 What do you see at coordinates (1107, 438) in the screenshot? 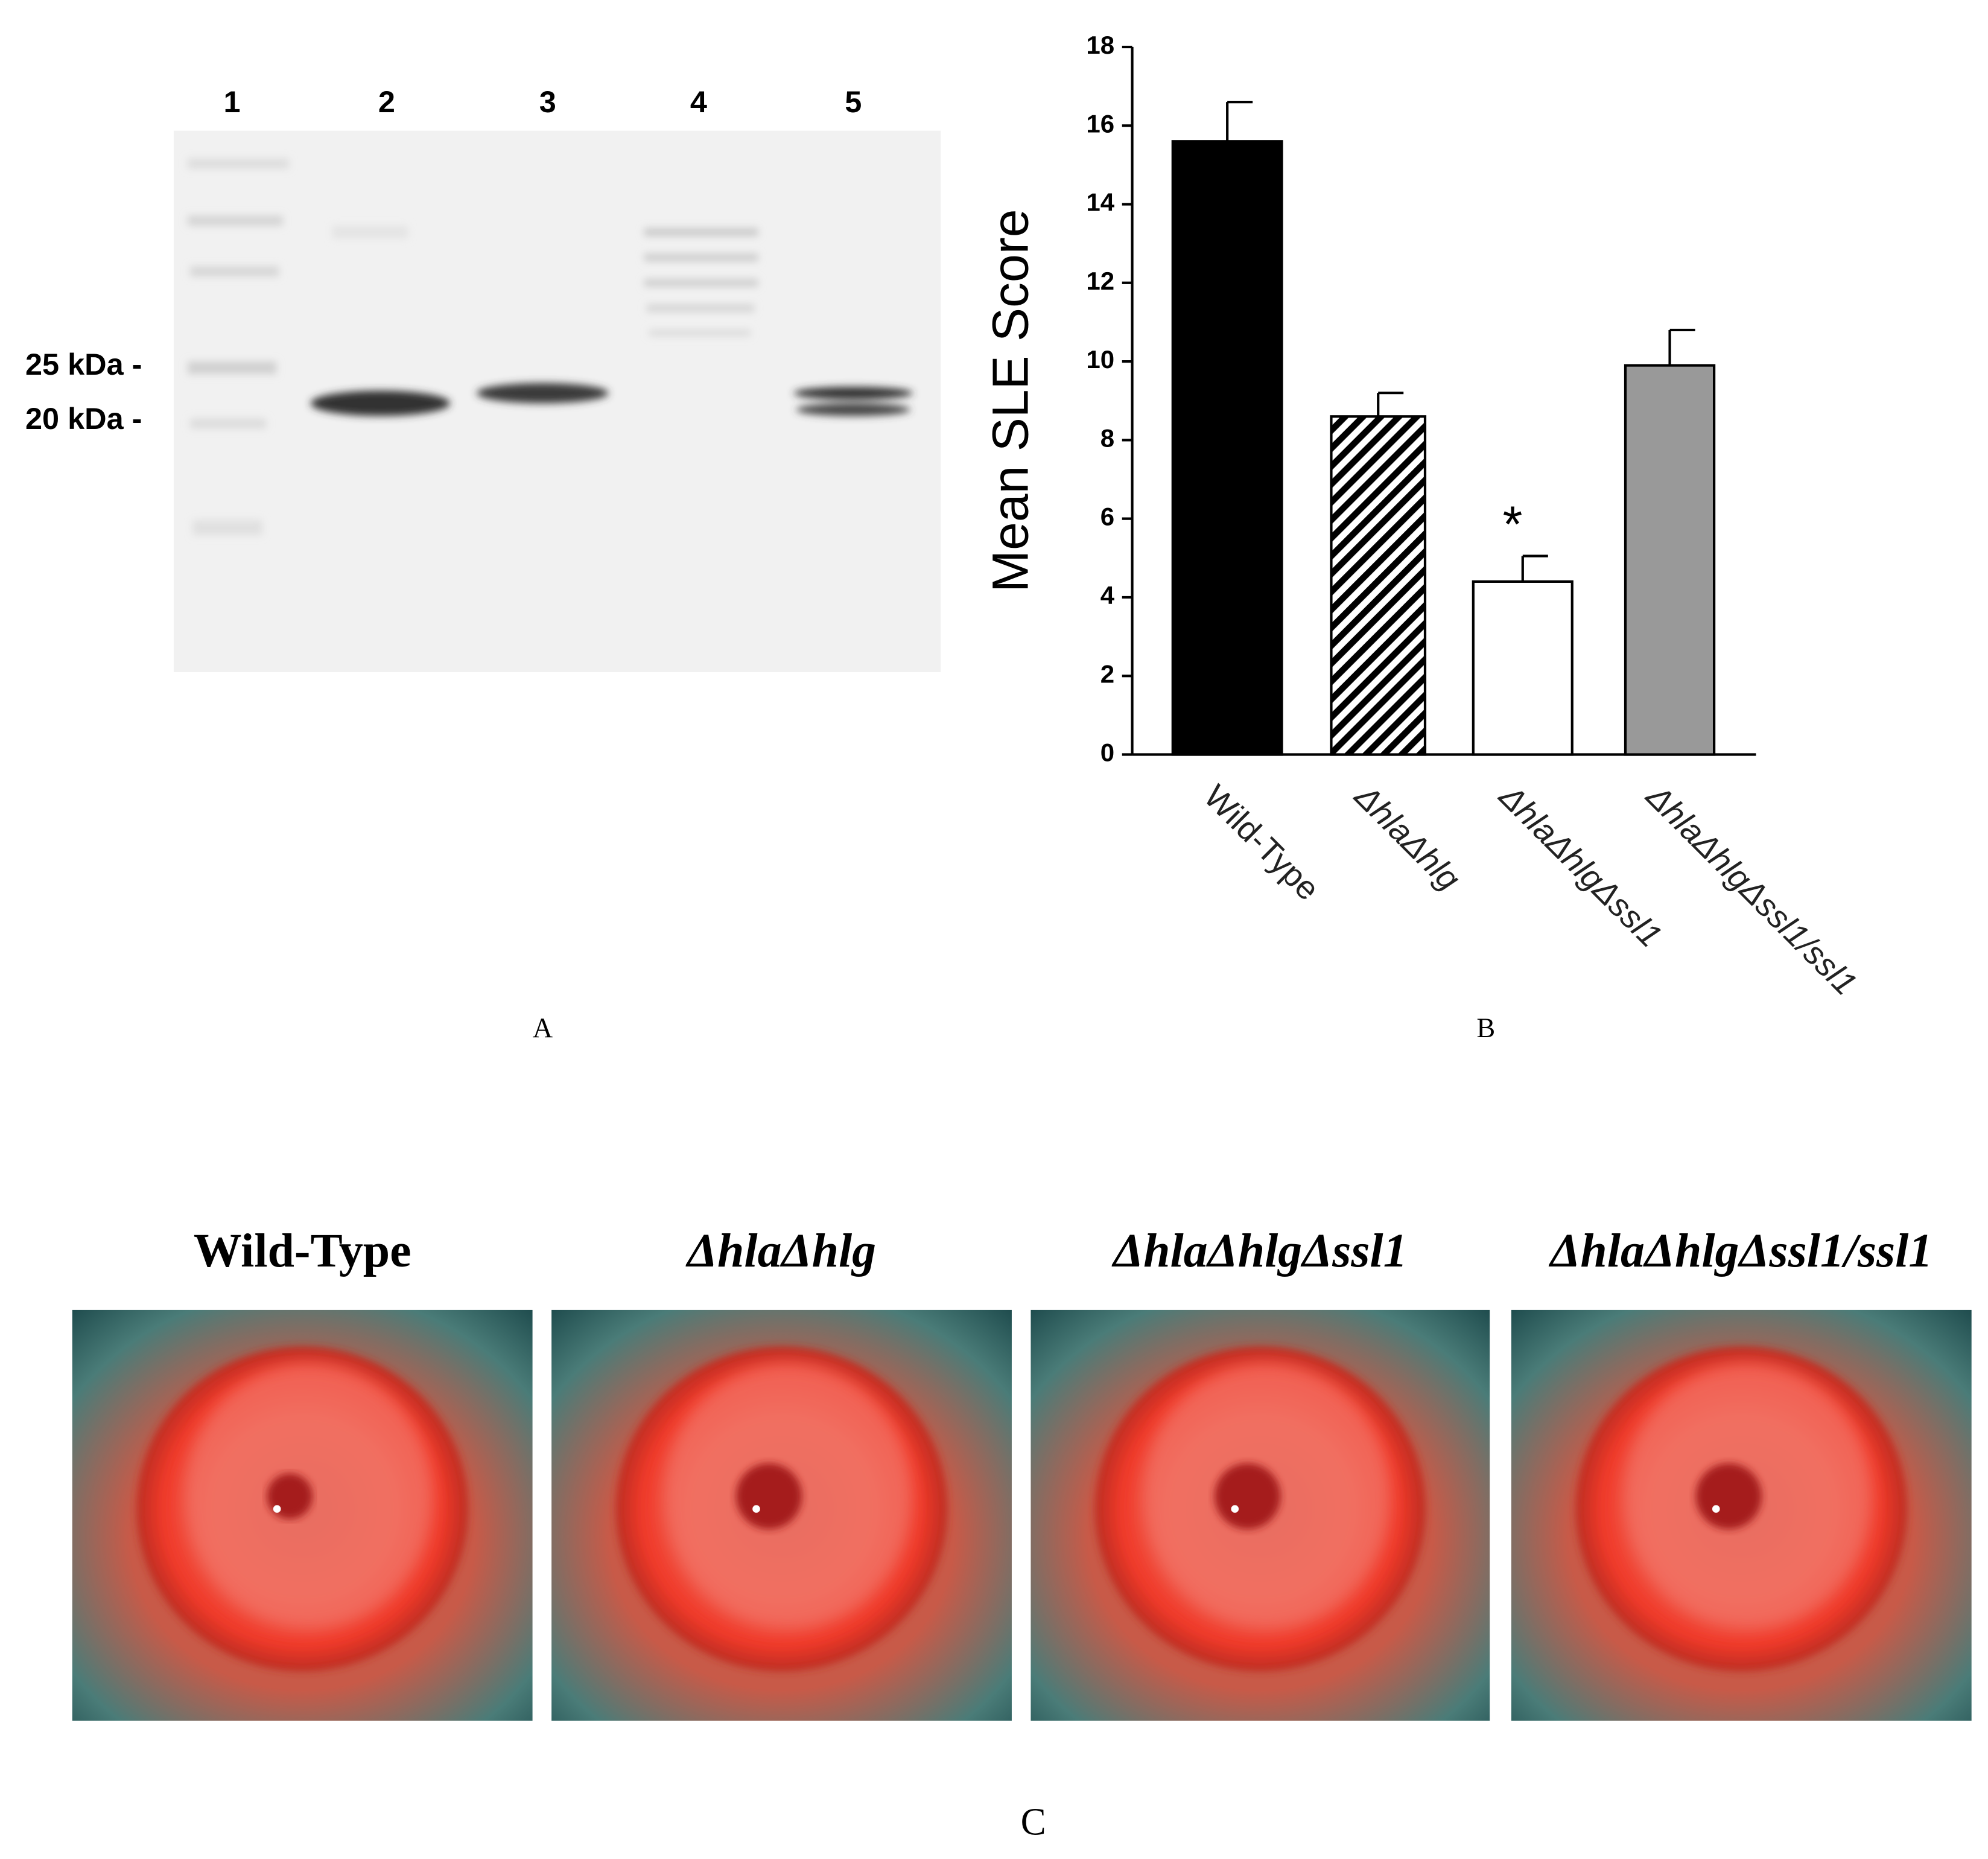
I see `y-tick-label: 8` at bounding box center [1107, 438].